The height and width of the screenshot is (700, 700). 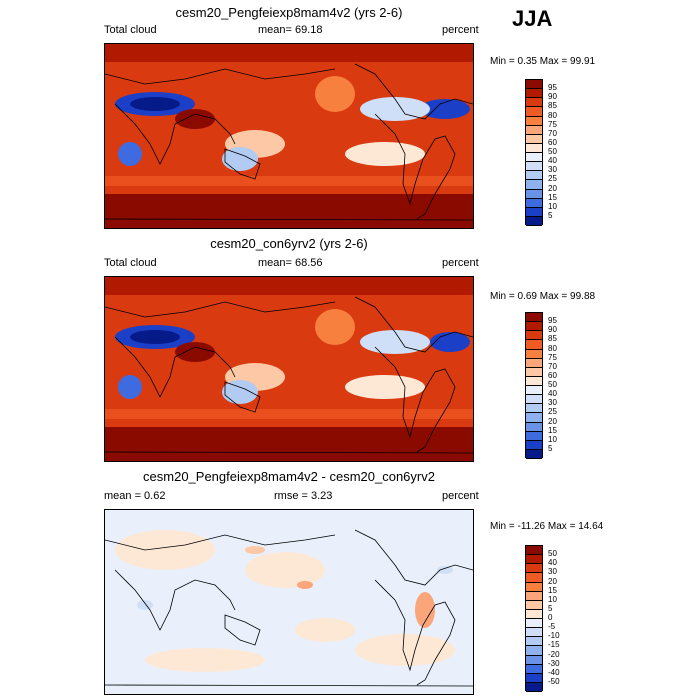 What do you see at coordinates (552, 394) in the screenshot?
I see `colorbar2-label: 40` at bounding box center [552, 394].